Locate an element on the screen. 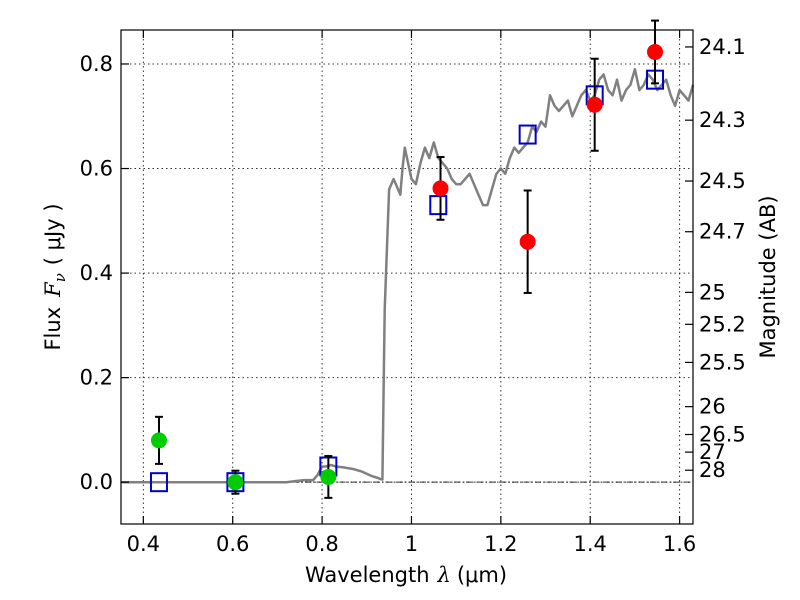 This screenshot has width=800, height=600. x-tick-label: 1 is located at coordinates (411, 544).